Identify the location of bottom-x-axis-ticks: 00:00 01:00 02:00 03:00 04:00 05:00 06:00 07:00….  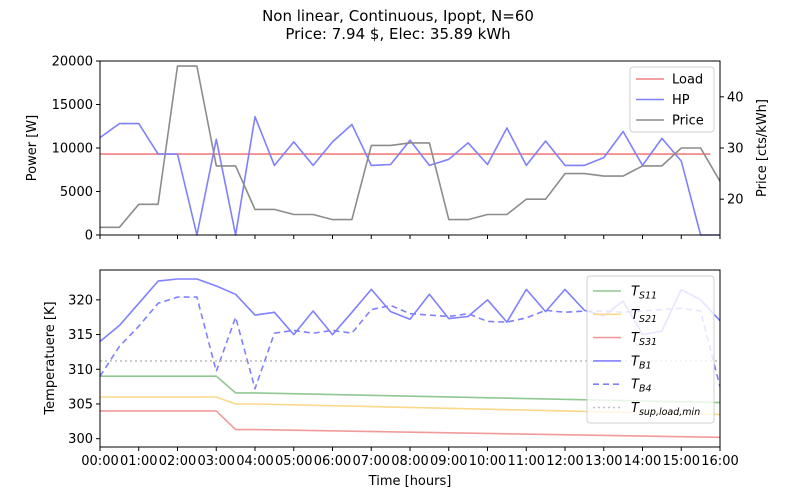
(410, 458).